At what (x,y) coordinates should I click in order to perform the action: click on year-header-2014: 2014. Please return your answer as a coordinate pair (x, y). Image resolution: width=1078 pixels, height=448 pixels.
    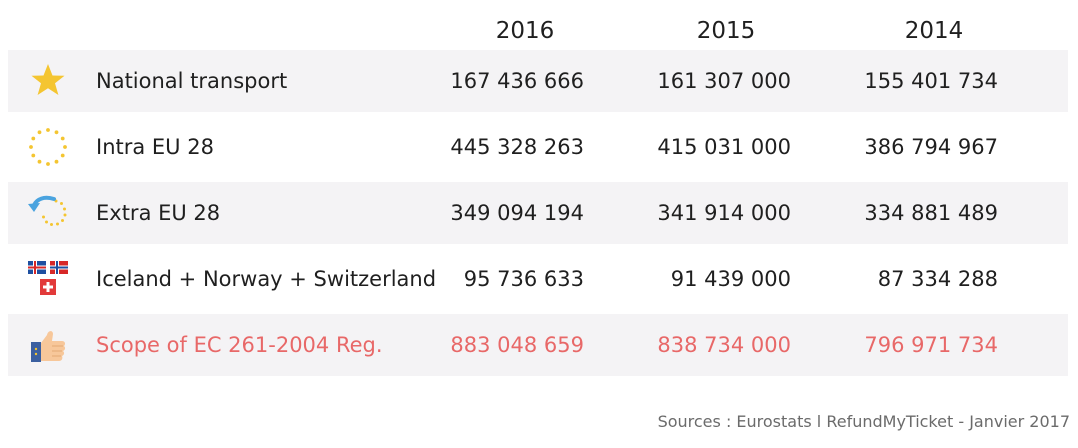
    Looking at the image, I should click on (934, 31).